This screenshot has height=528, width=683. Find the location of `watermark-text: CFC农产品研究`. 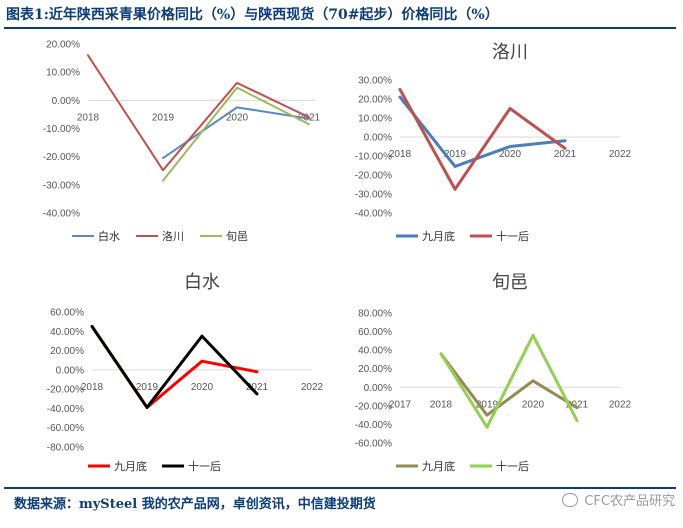

watermark-text: CFC农产品研究 is located at coordinates (629, 501).